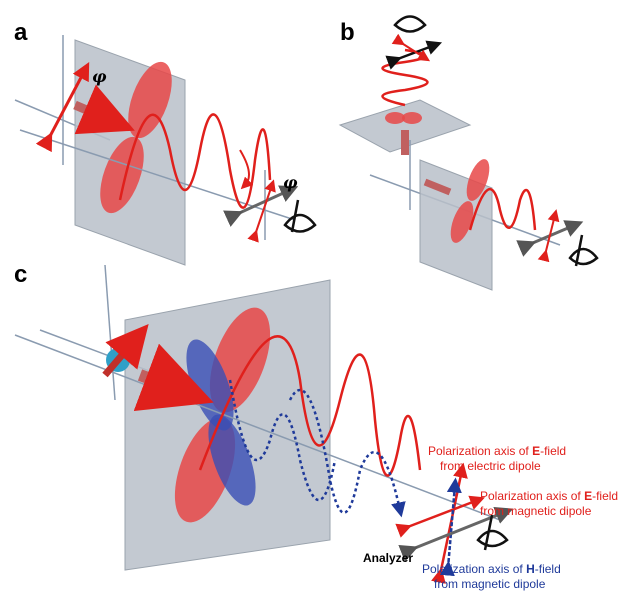 This screenshot has height=591, width=635. I want to click on annotation-line: Polarization axis of H-field, so click(491, 569).